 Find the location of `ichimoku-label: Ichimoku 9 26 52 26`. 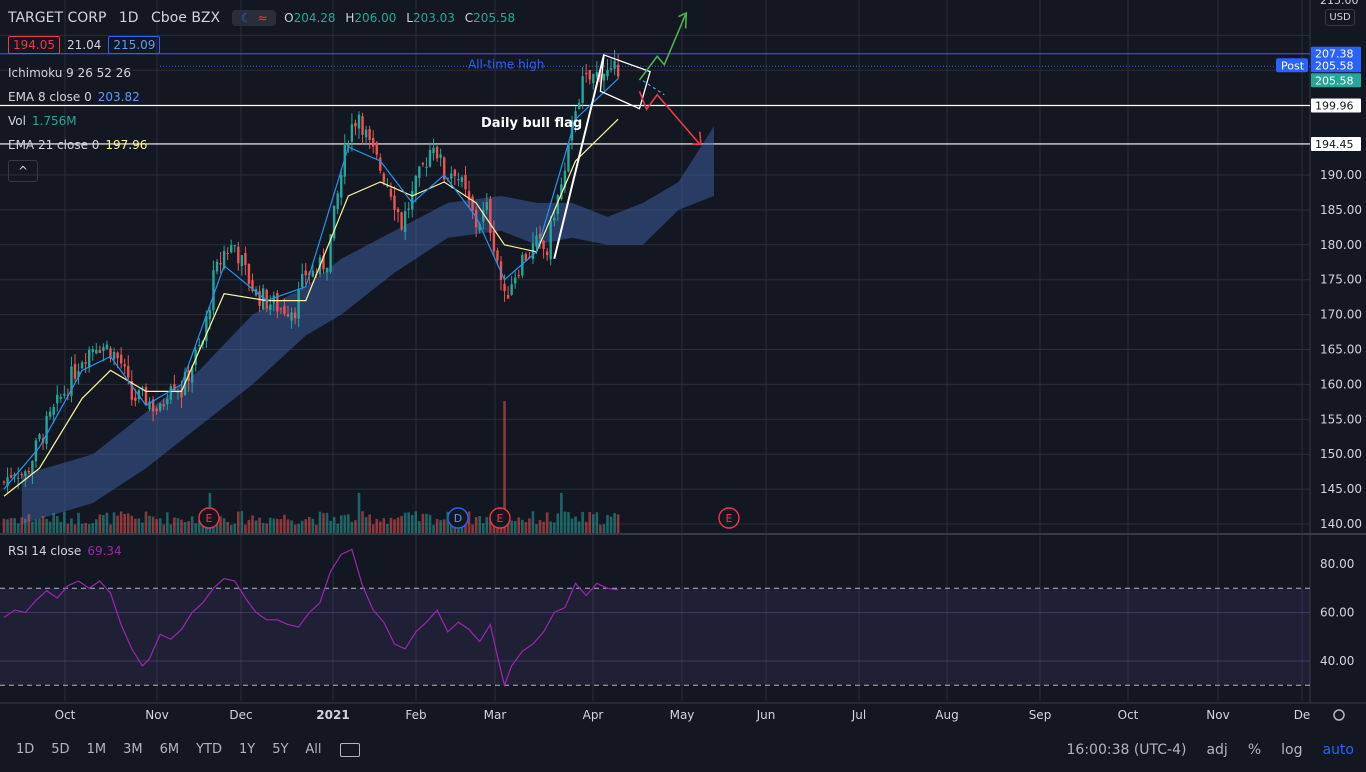

ichimoku-label: Ichimoku 9 26 52 26 is located at coordinates (69, 73).